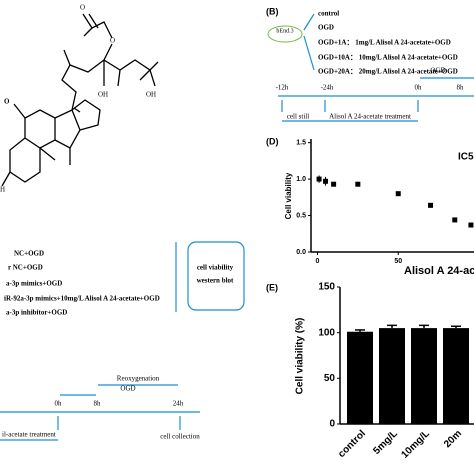 The image size is (474, 474). I want to click on assay-label: western blot, so click(215, 281).